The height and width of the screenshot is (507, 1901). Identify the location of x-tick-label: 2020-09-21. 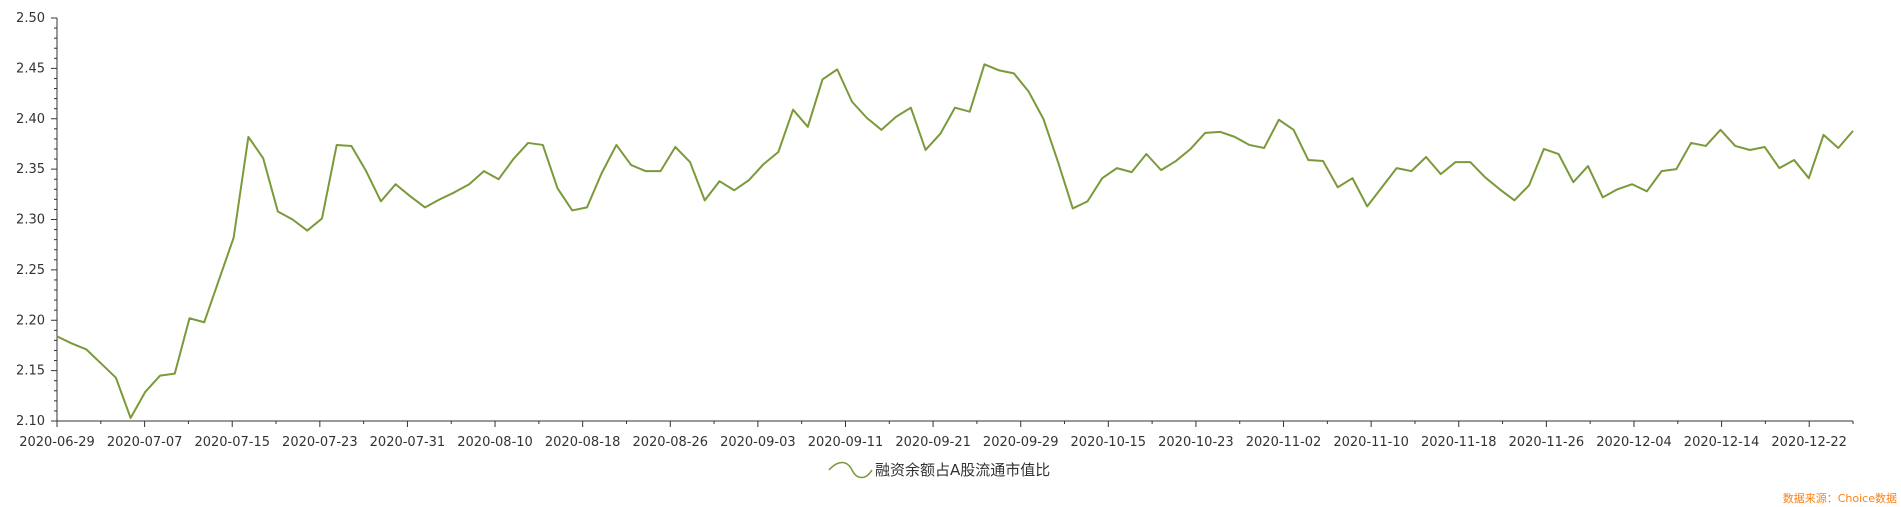
(933, 442).